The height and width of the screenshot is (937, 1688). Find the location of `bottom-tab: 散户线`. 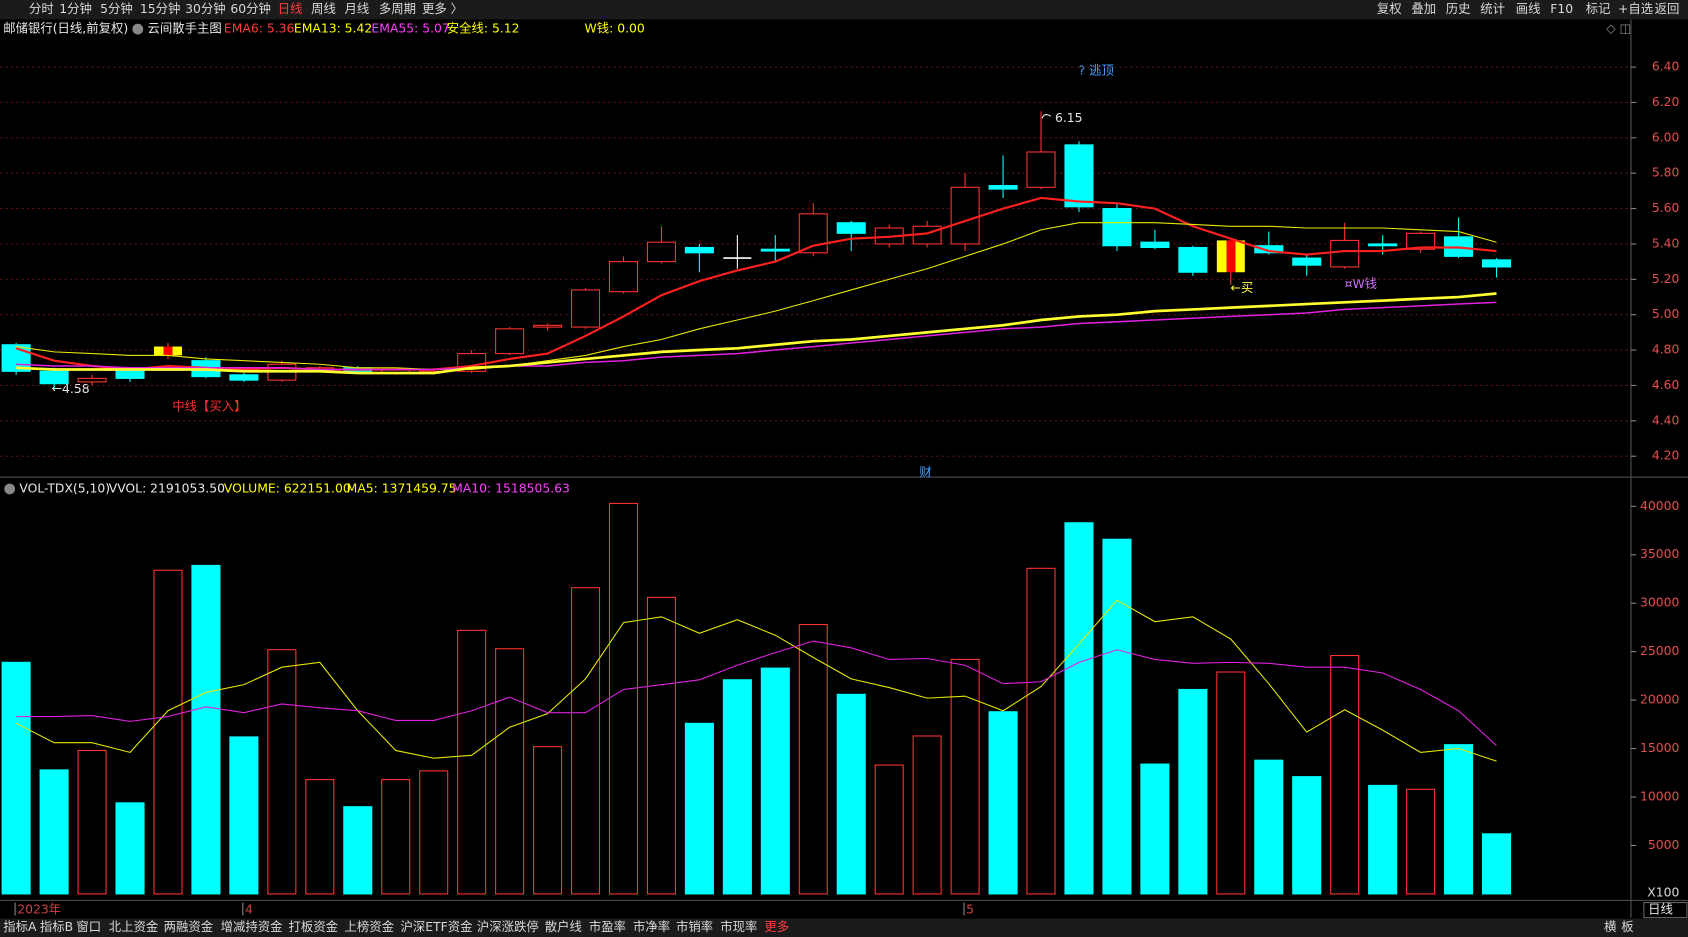

bottom-tab: 散户线 is located at coordinates (563, 926).